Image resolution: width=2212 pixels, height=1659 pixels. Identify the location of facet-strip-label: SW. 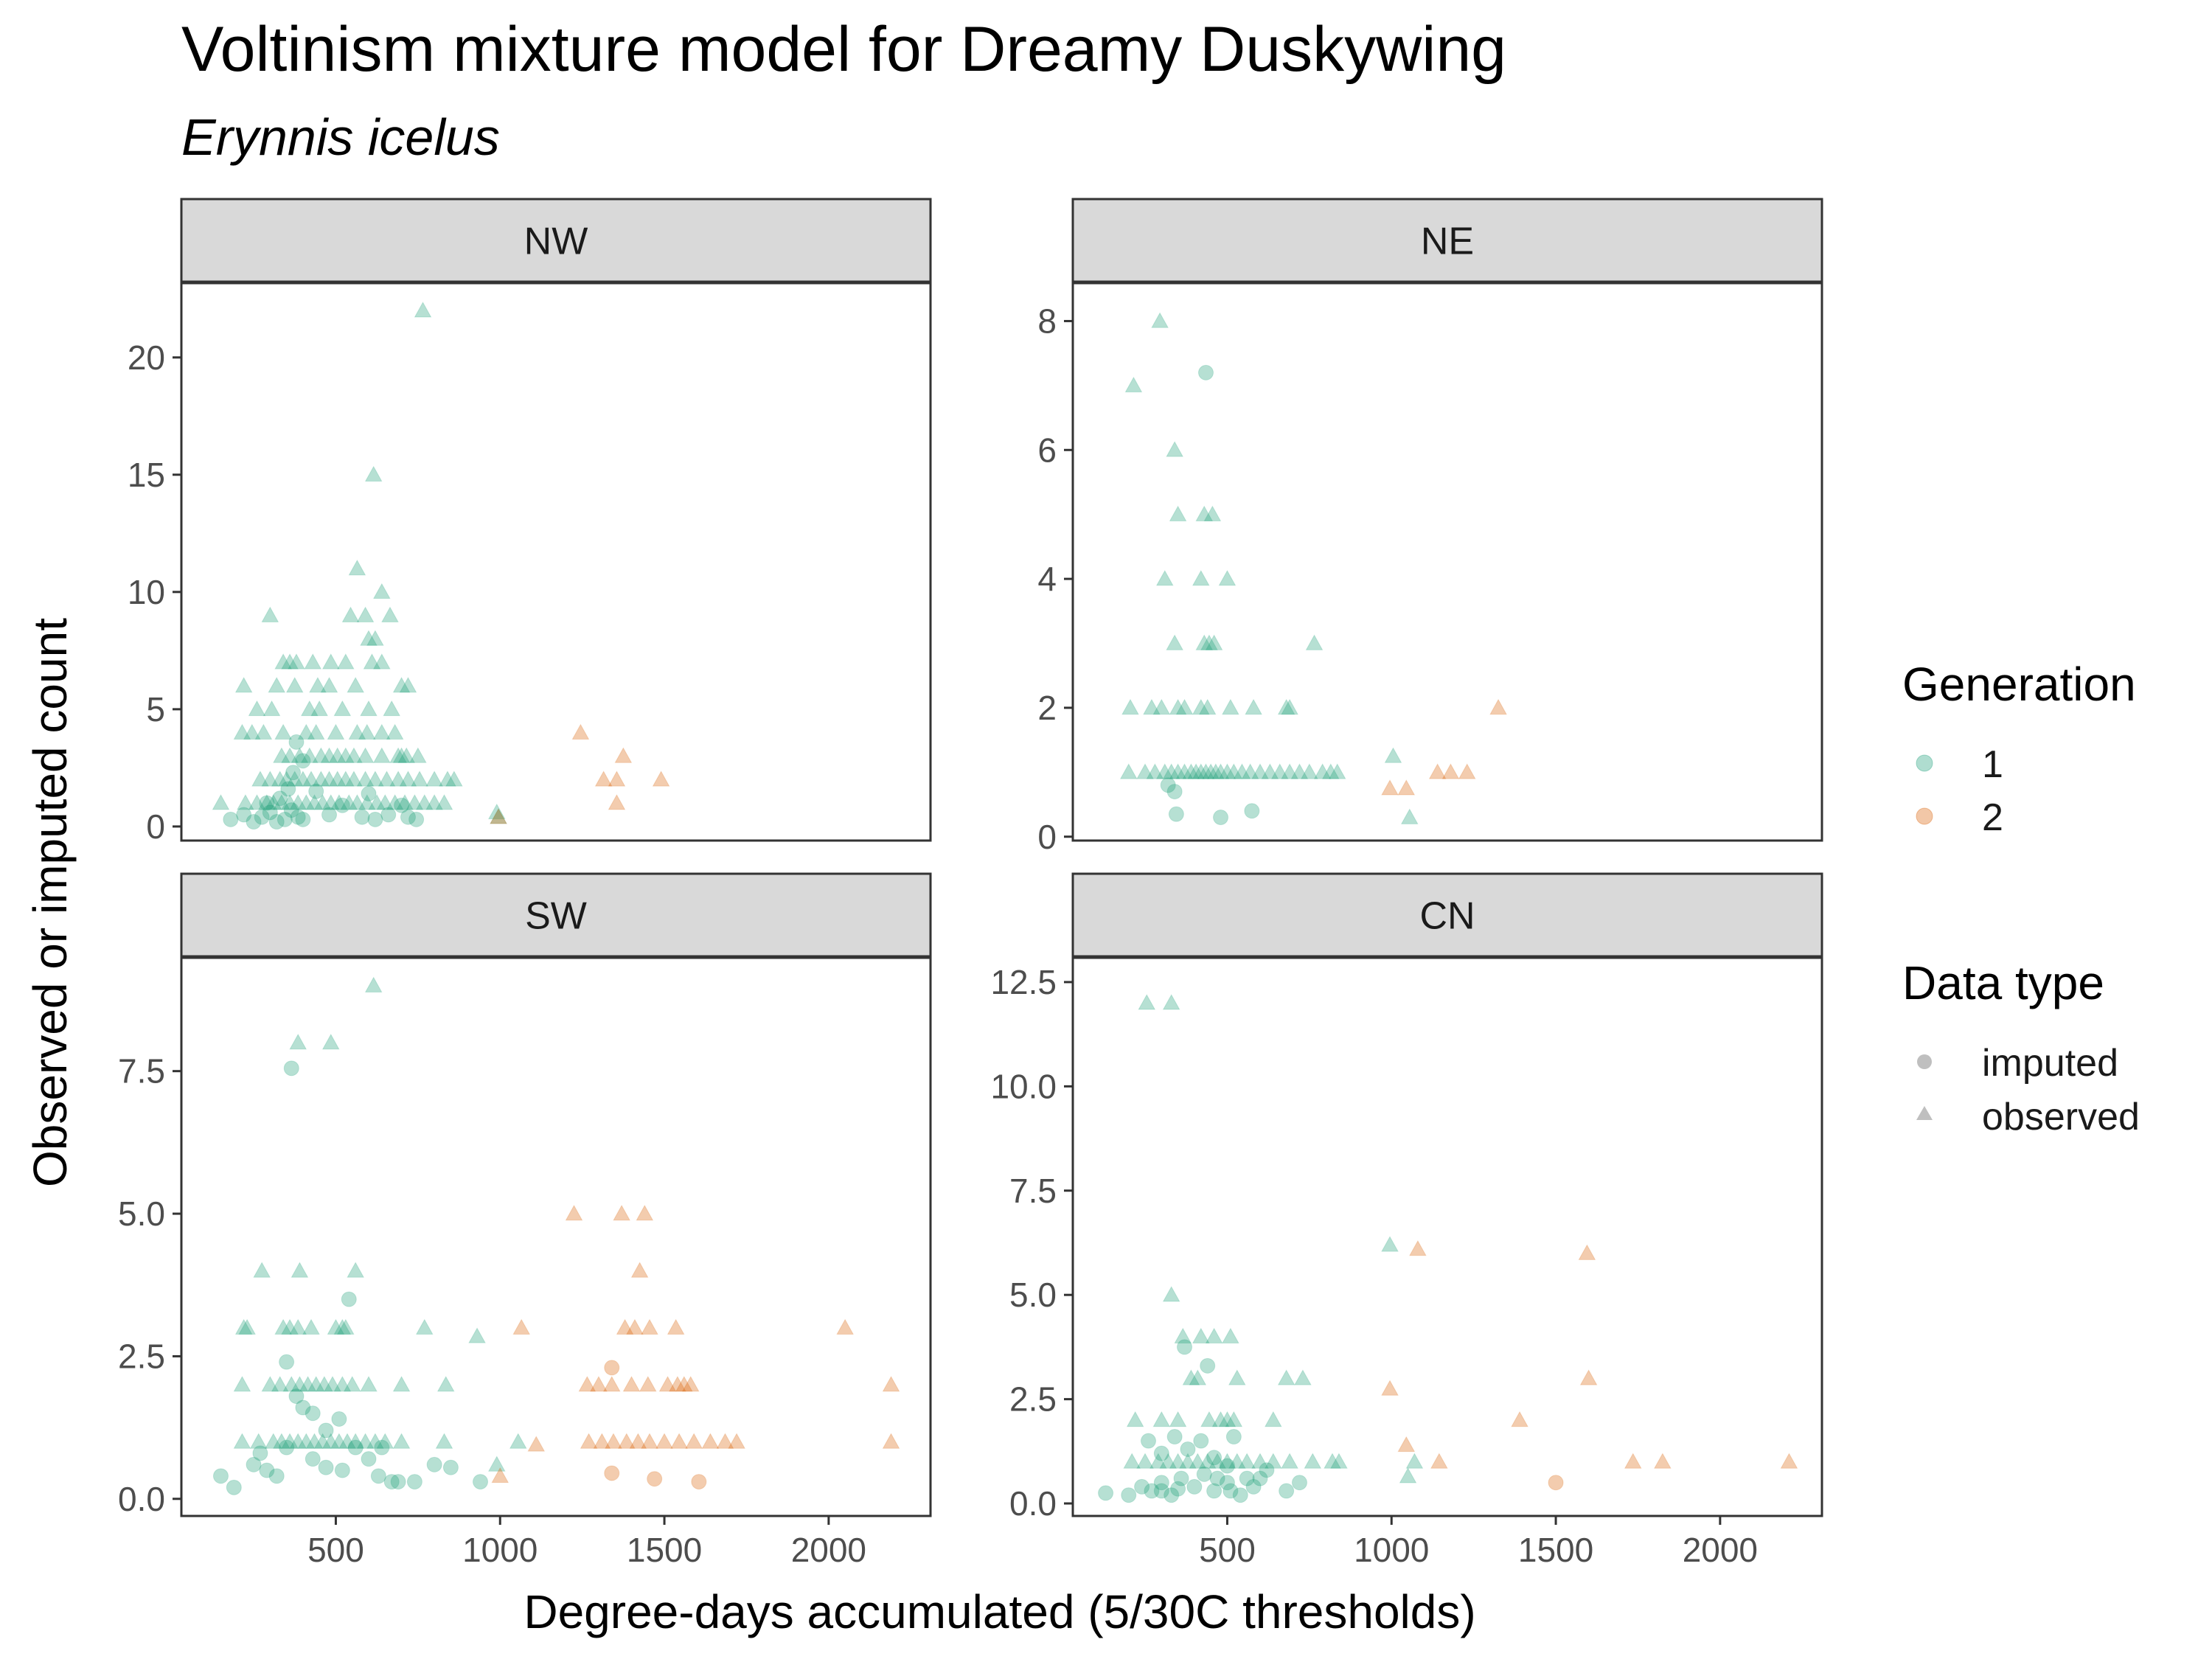
(556, 916).